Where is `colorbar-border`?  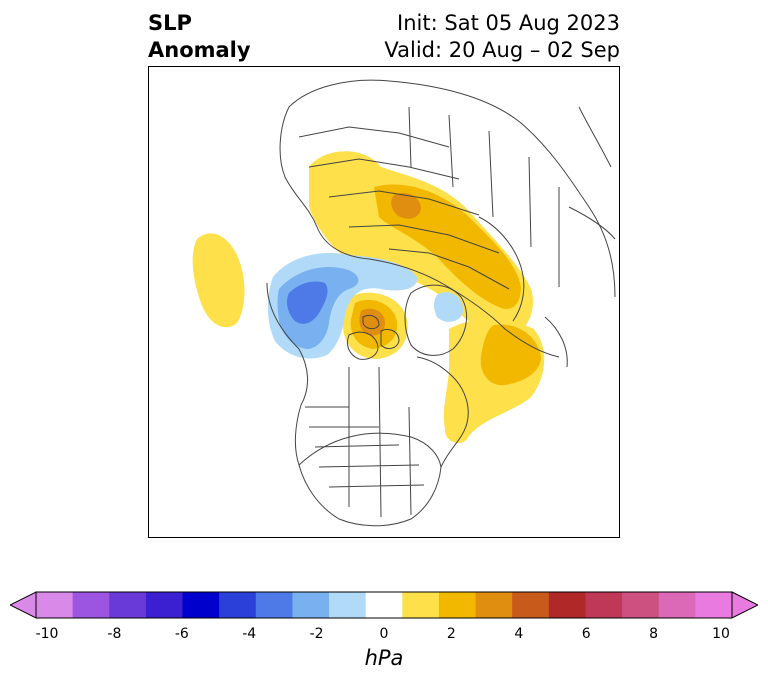
colorbar-border is located at coordinates (384, 605).